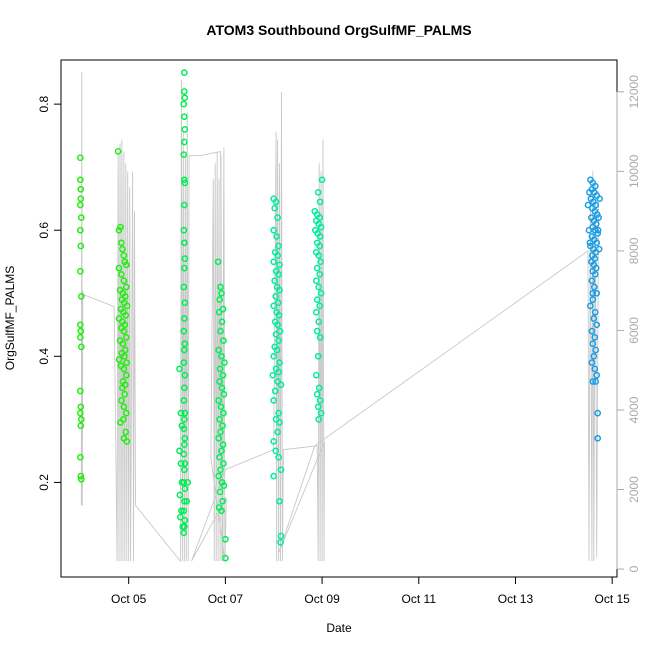 This screenshot has width=650, height=655. Describe the element at coordinates (634, 489) in the screenshot. I see `y2-tick-label: 2000` at that location.